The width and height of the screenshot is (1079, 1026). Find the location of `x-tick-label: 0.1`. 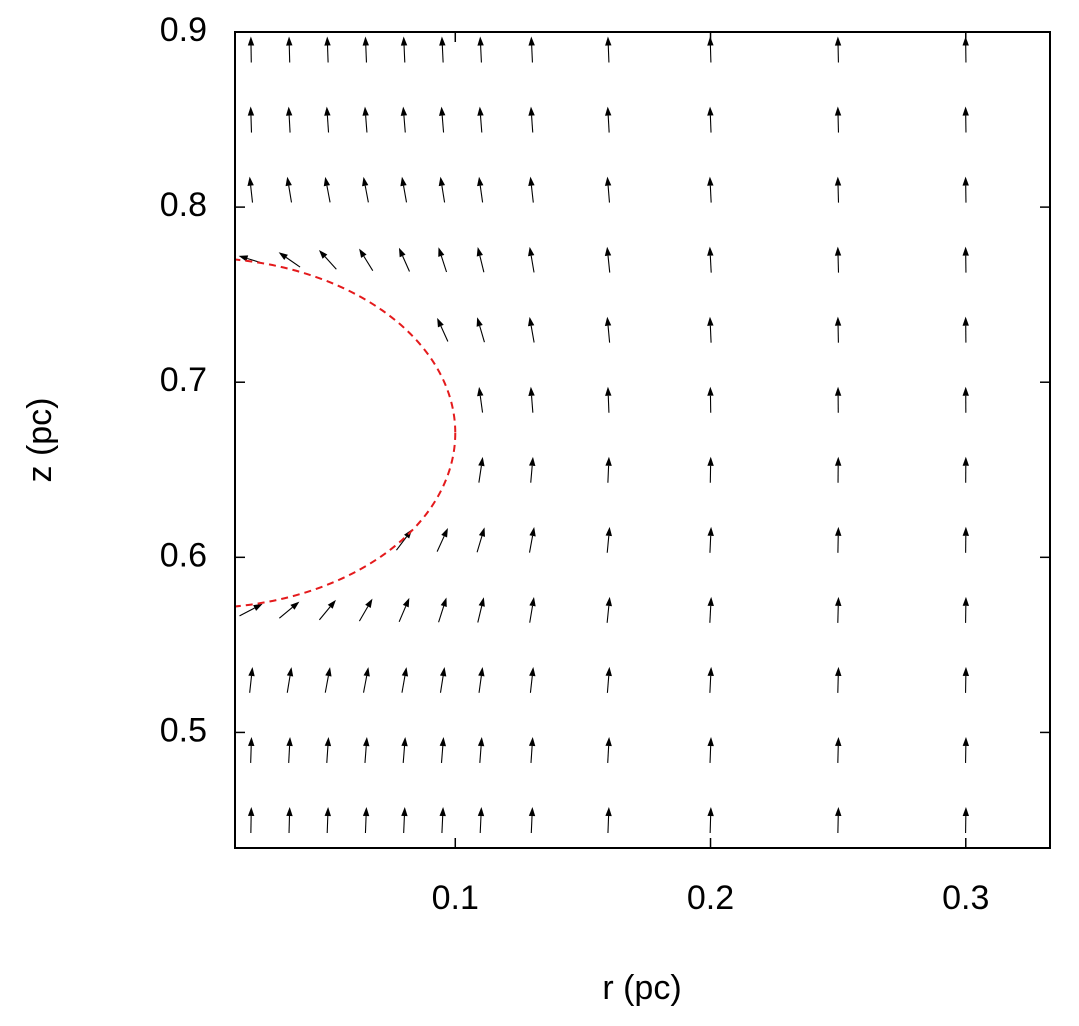

x-tick-label: 0.1 is located at coordinates (455, 898).